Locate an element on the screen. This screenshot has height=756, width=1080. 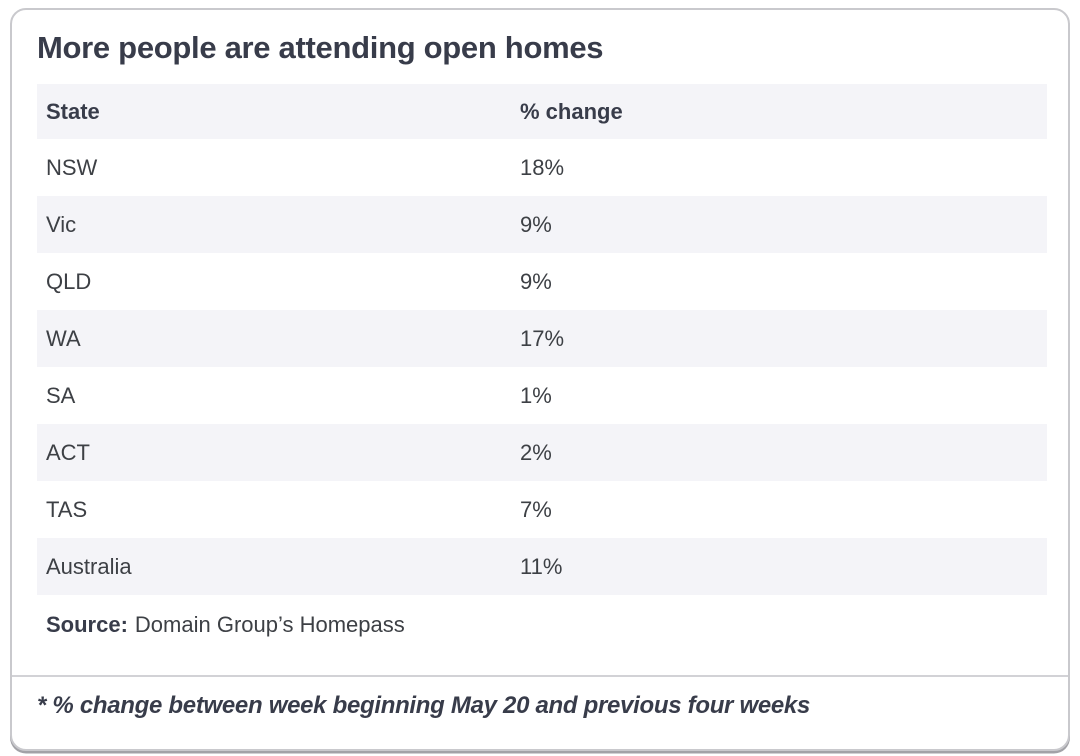
state-cell: NSW is located at coordinates (72, 167).